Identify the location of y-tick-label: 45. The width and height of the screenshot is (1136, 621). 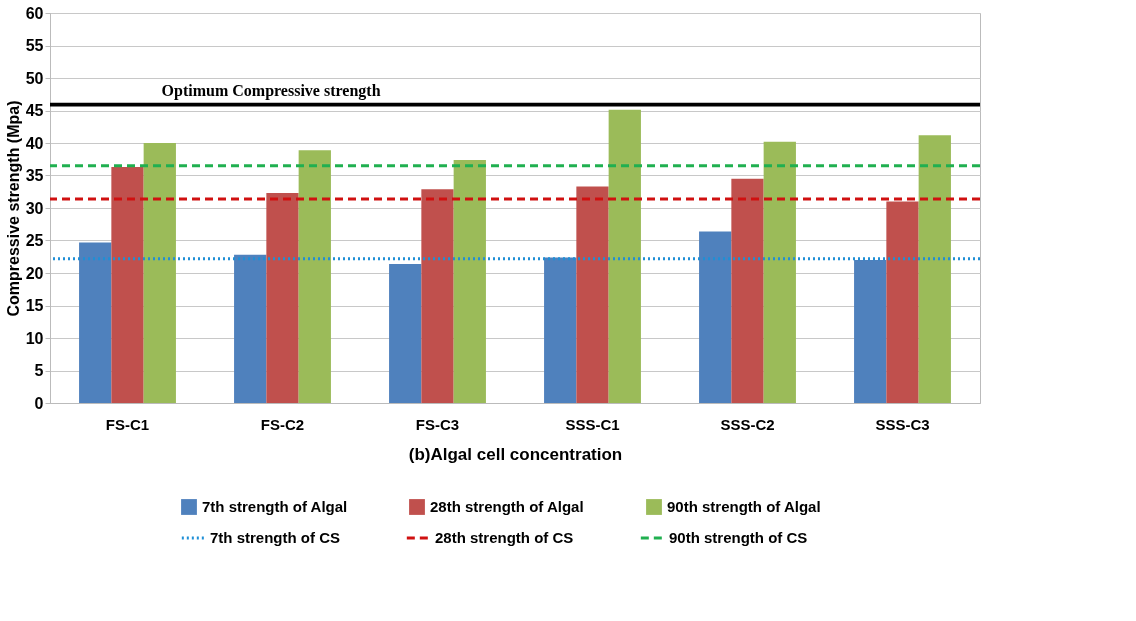
(34, 110).